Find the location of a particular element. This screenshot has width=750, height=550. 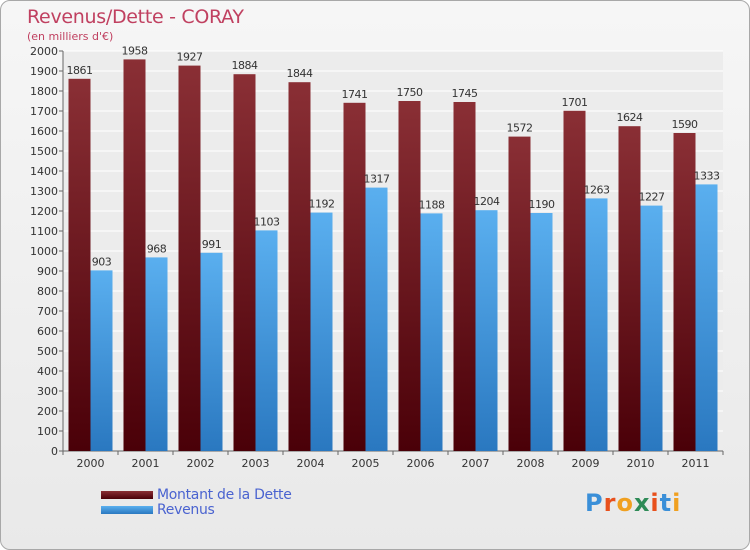

data-label: 1861 is located at coordinates (80, 70).